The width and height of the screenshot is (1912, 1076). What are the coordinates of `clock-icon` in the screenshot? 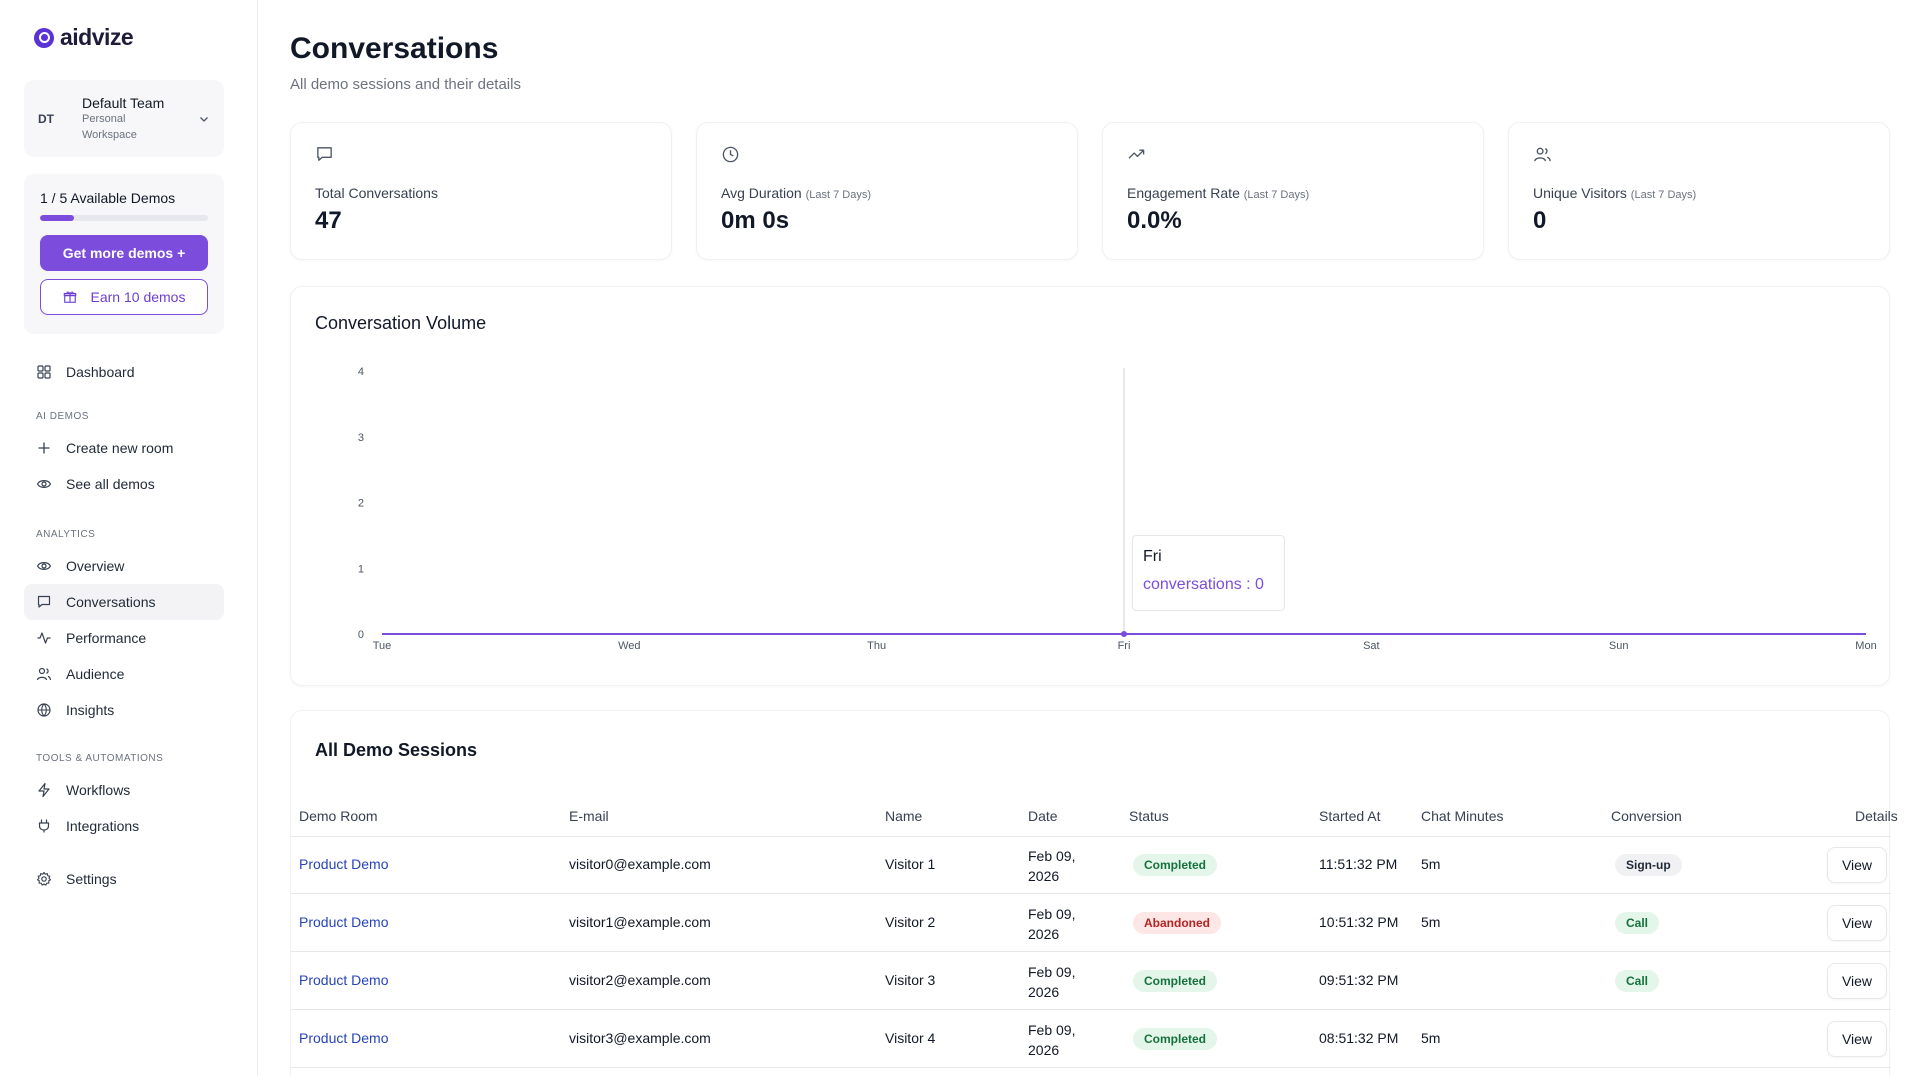 It's located at (730, 154).